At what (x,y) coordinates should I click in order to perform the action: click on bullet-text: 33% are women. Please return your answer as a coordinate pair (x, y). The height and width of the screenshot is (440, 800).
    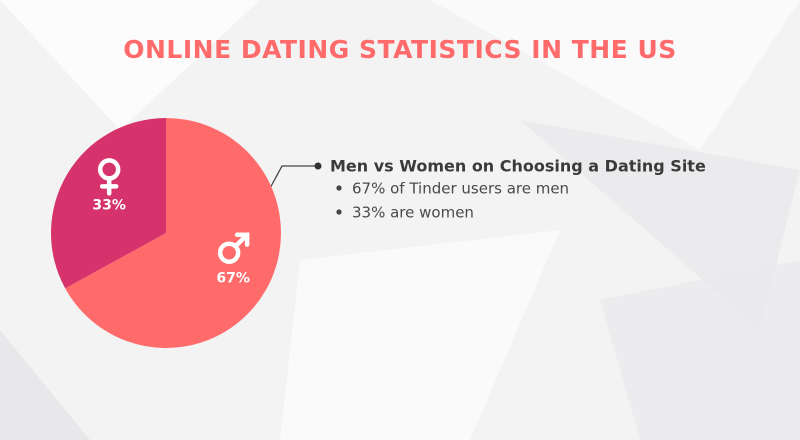
    Looking at the image, I should click on (413, 213).